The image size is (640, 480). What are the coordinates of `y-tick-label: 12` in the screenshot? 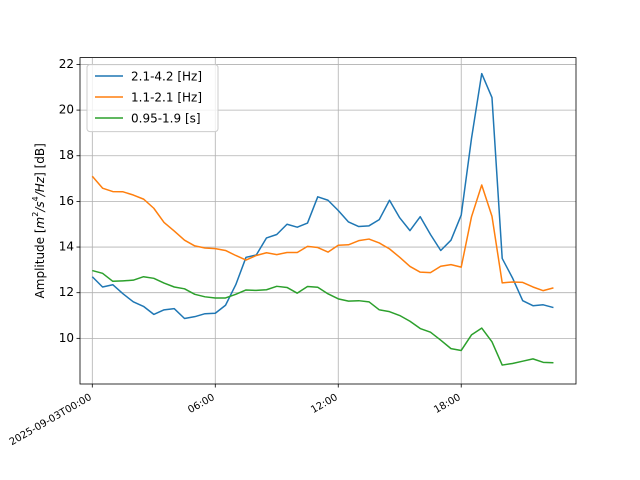 It's located at (66, 292).